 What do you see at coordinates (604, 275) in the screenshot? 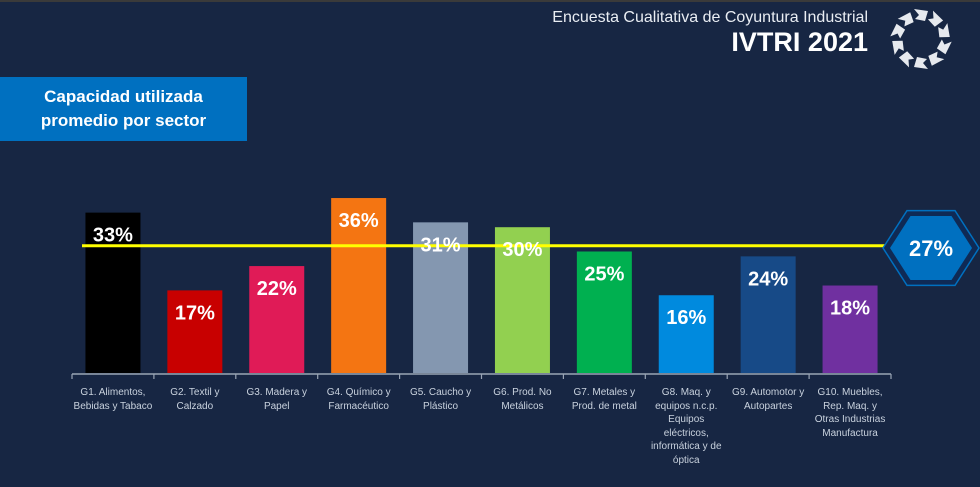
I see `bar-value-label: 25%` at bounding box center [604, 275].